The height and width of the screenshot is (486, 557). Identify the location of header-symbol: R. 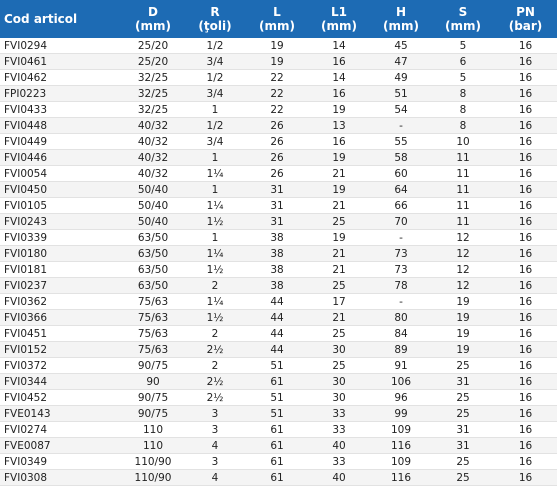
(215, 12).